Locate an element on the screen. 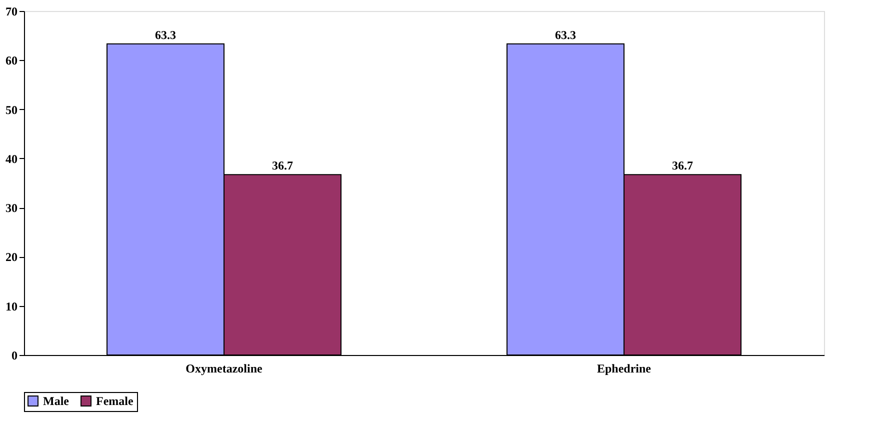 The height and width of the screenshot is (434, 878). y-tick-label: 60 is located at coordinates (12, 61).